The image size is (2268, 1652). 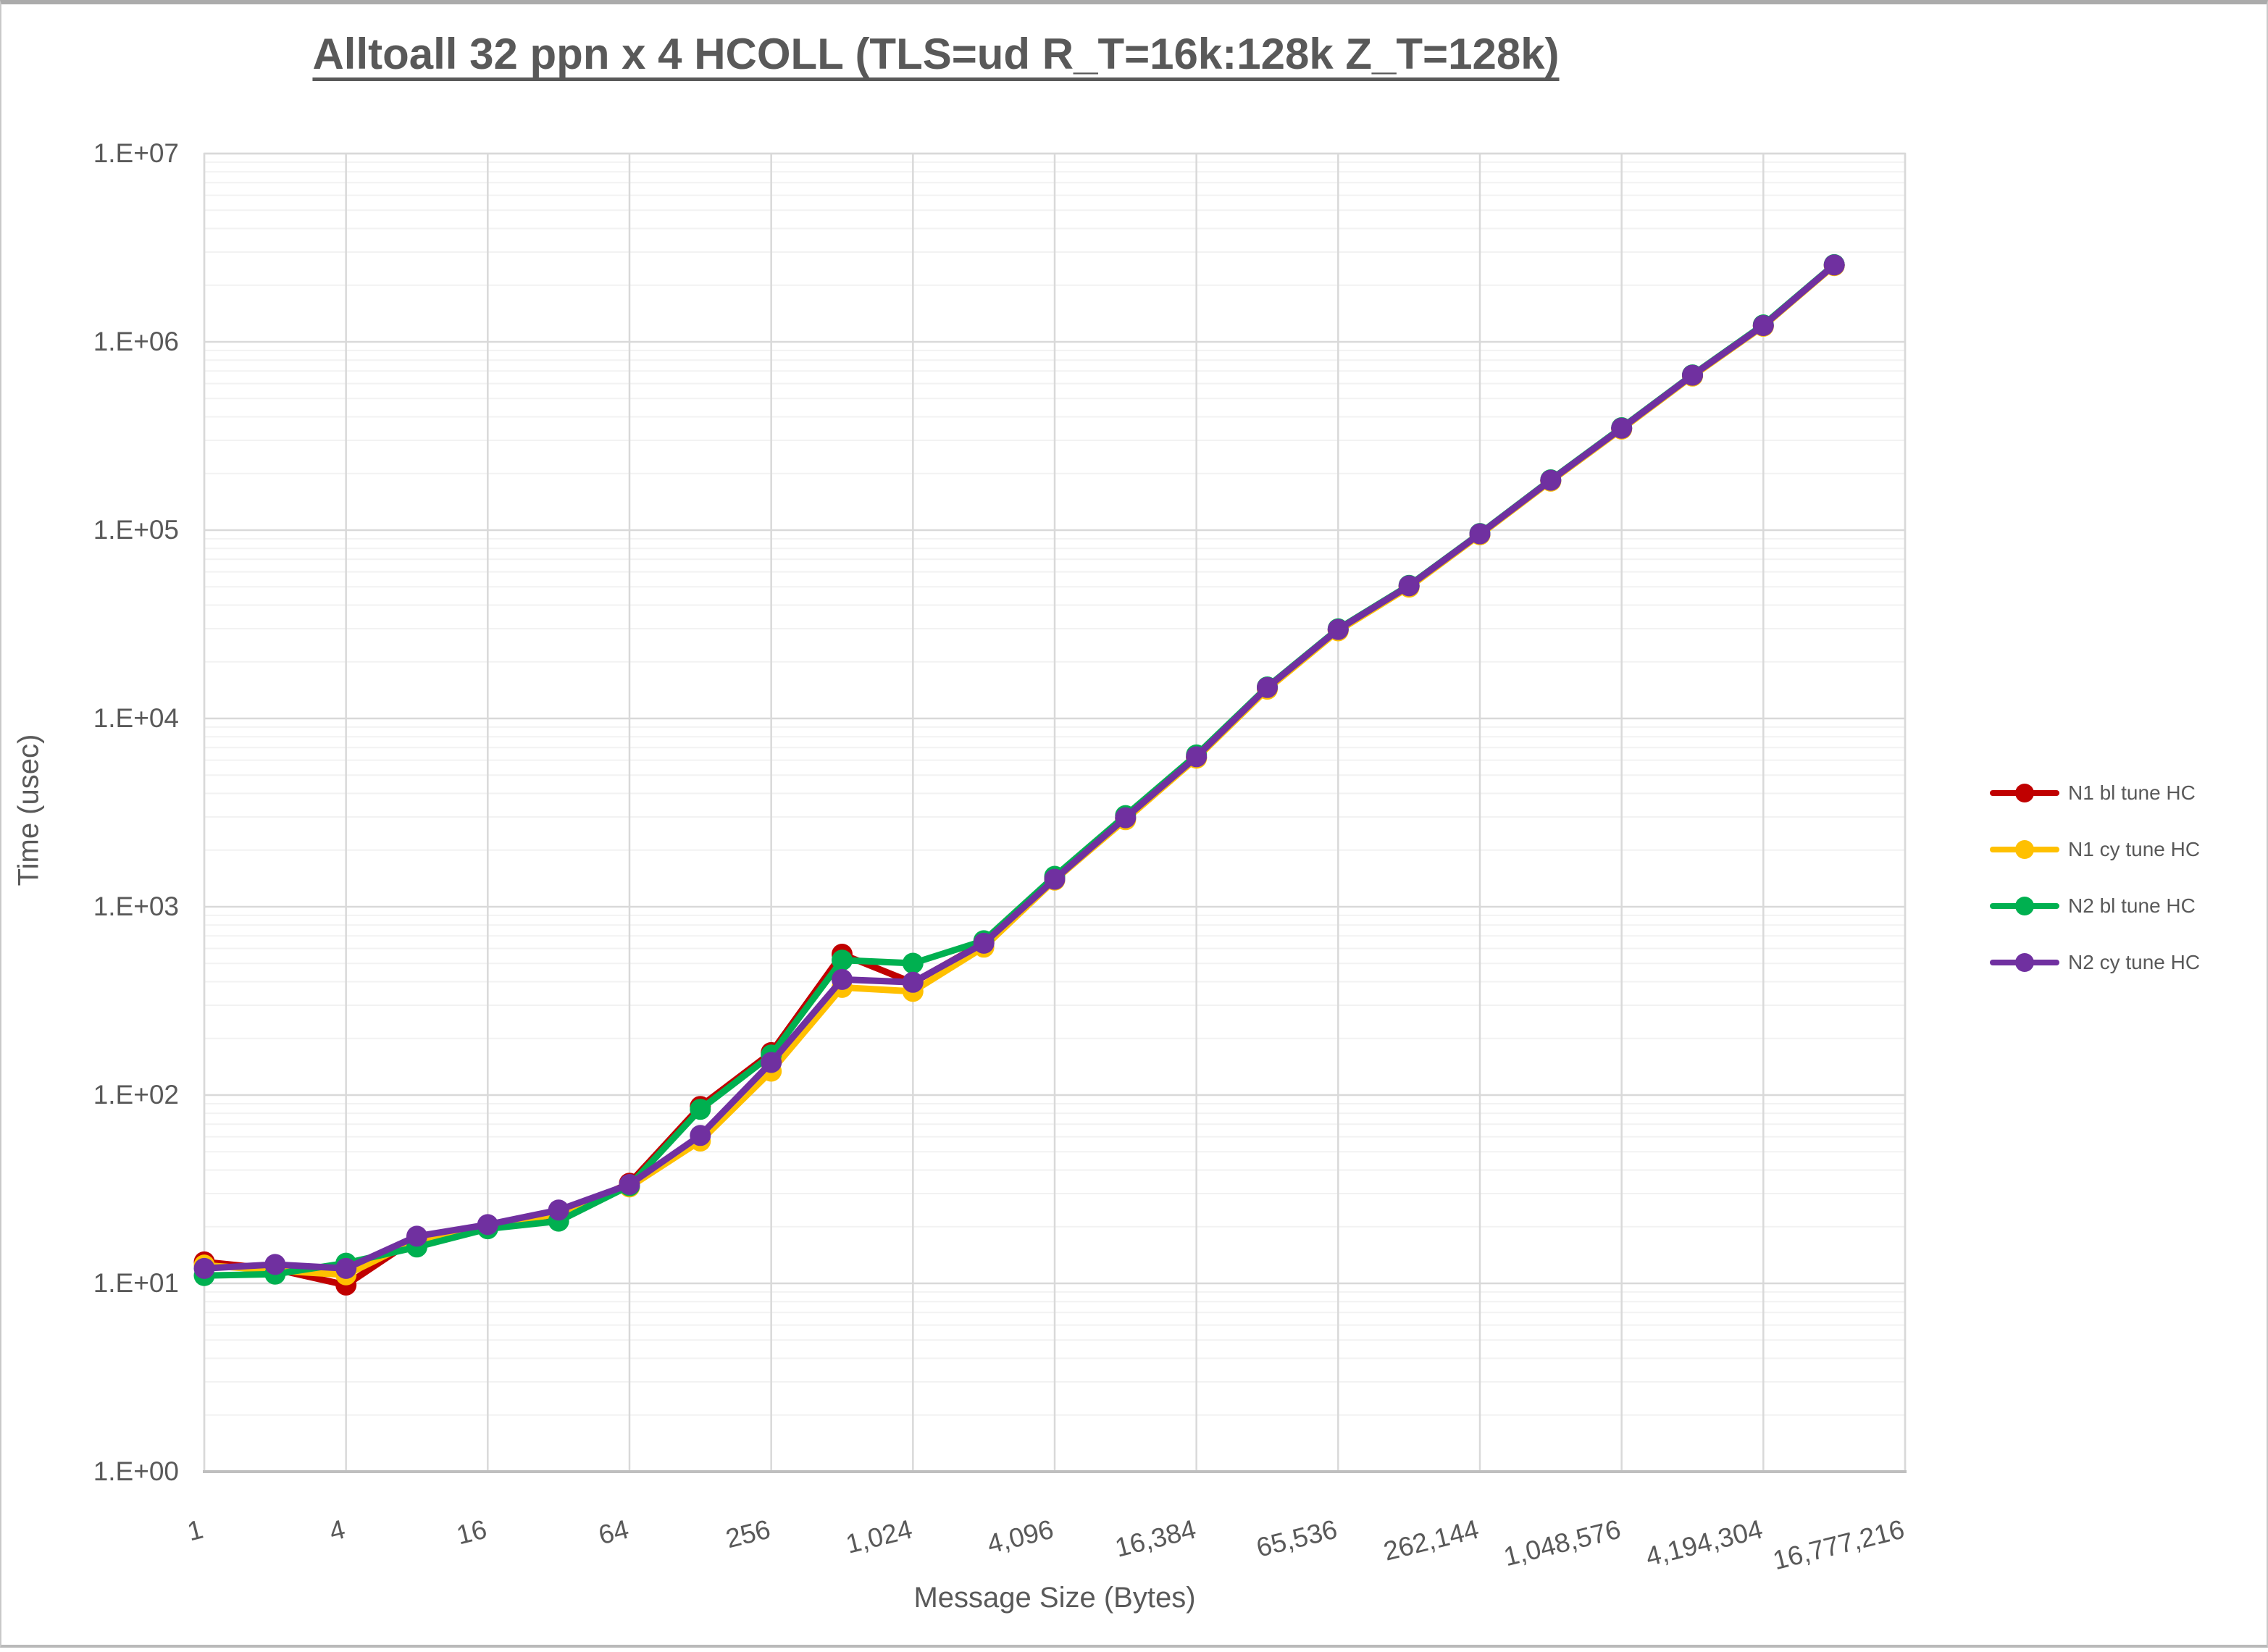 What do you see at coordinates (136, 530) in the screenshot?
I see `y-tick-label: 1.E+05` at bounding box center [136, 530].